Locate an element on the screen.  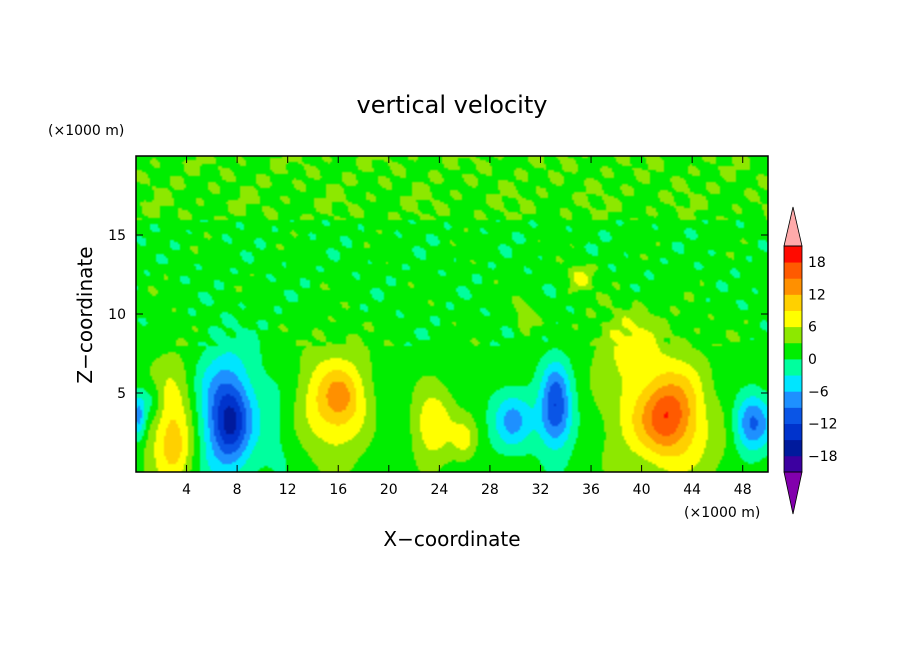
x-tick-label: 44 is located at coordinates (692, 490).